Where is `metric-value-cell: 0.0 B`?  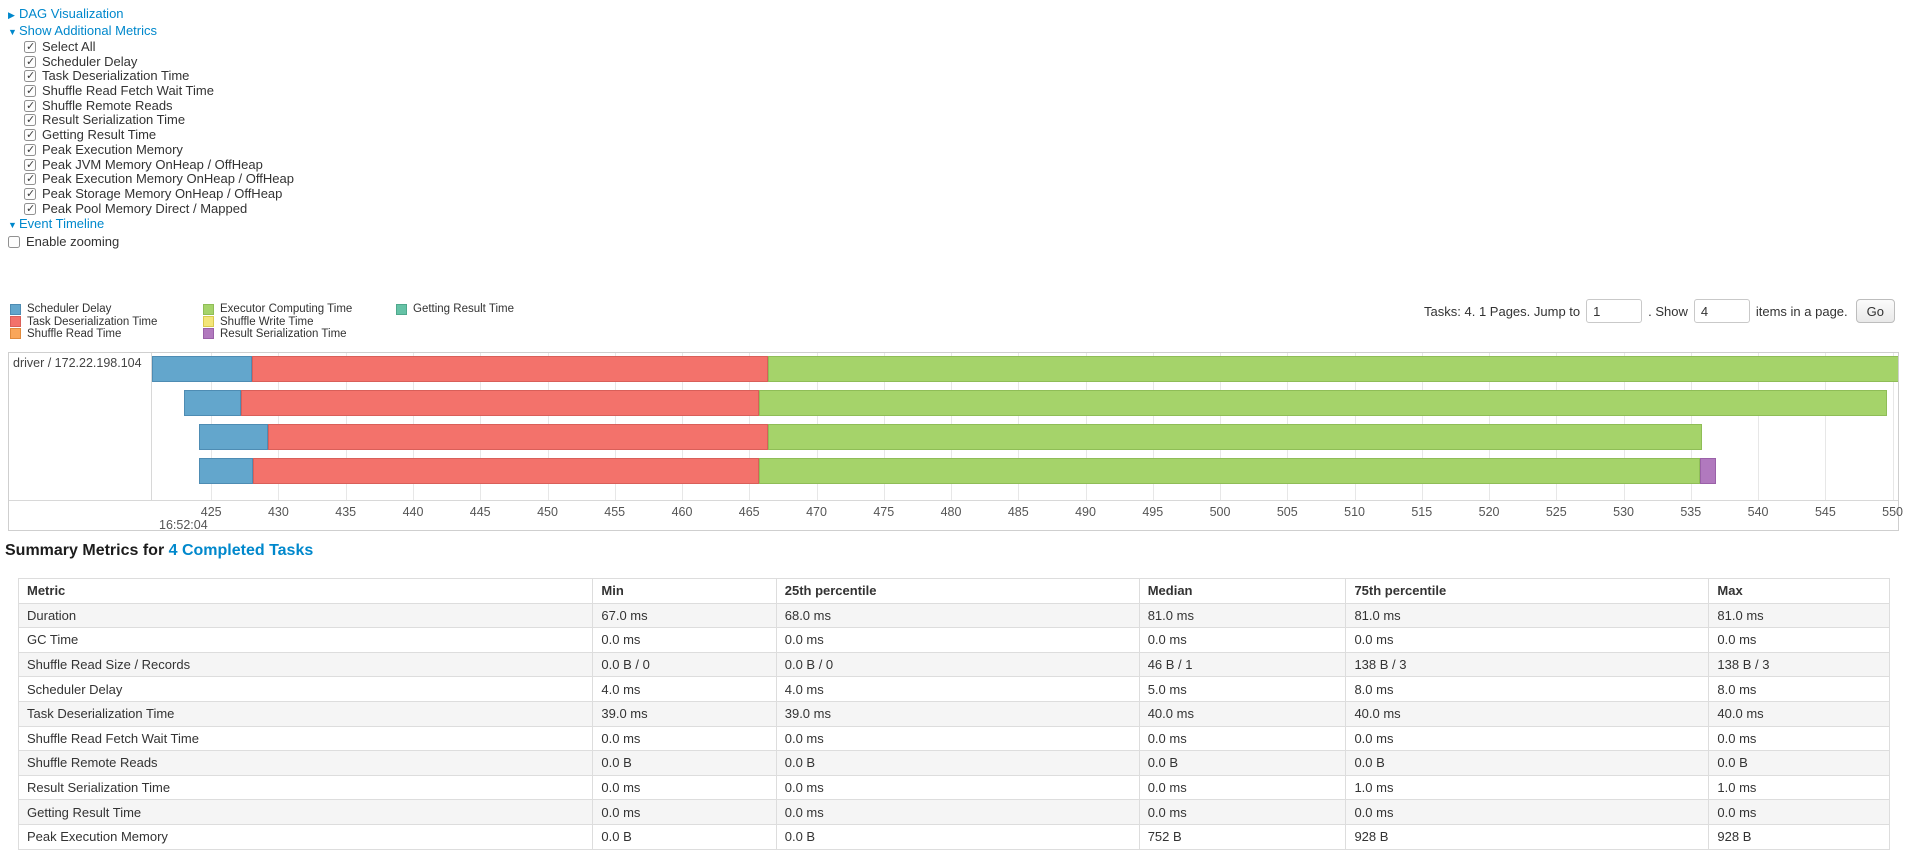 metric-value-cell: 0.0 B is located at coordinates (684, 763).